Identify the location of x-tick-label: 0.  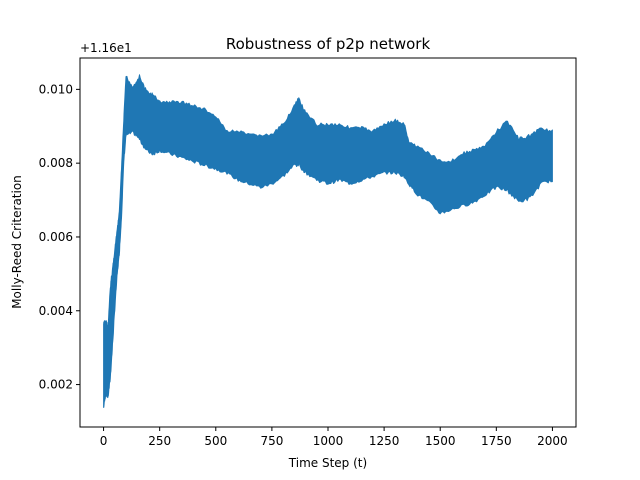
(104, 441).